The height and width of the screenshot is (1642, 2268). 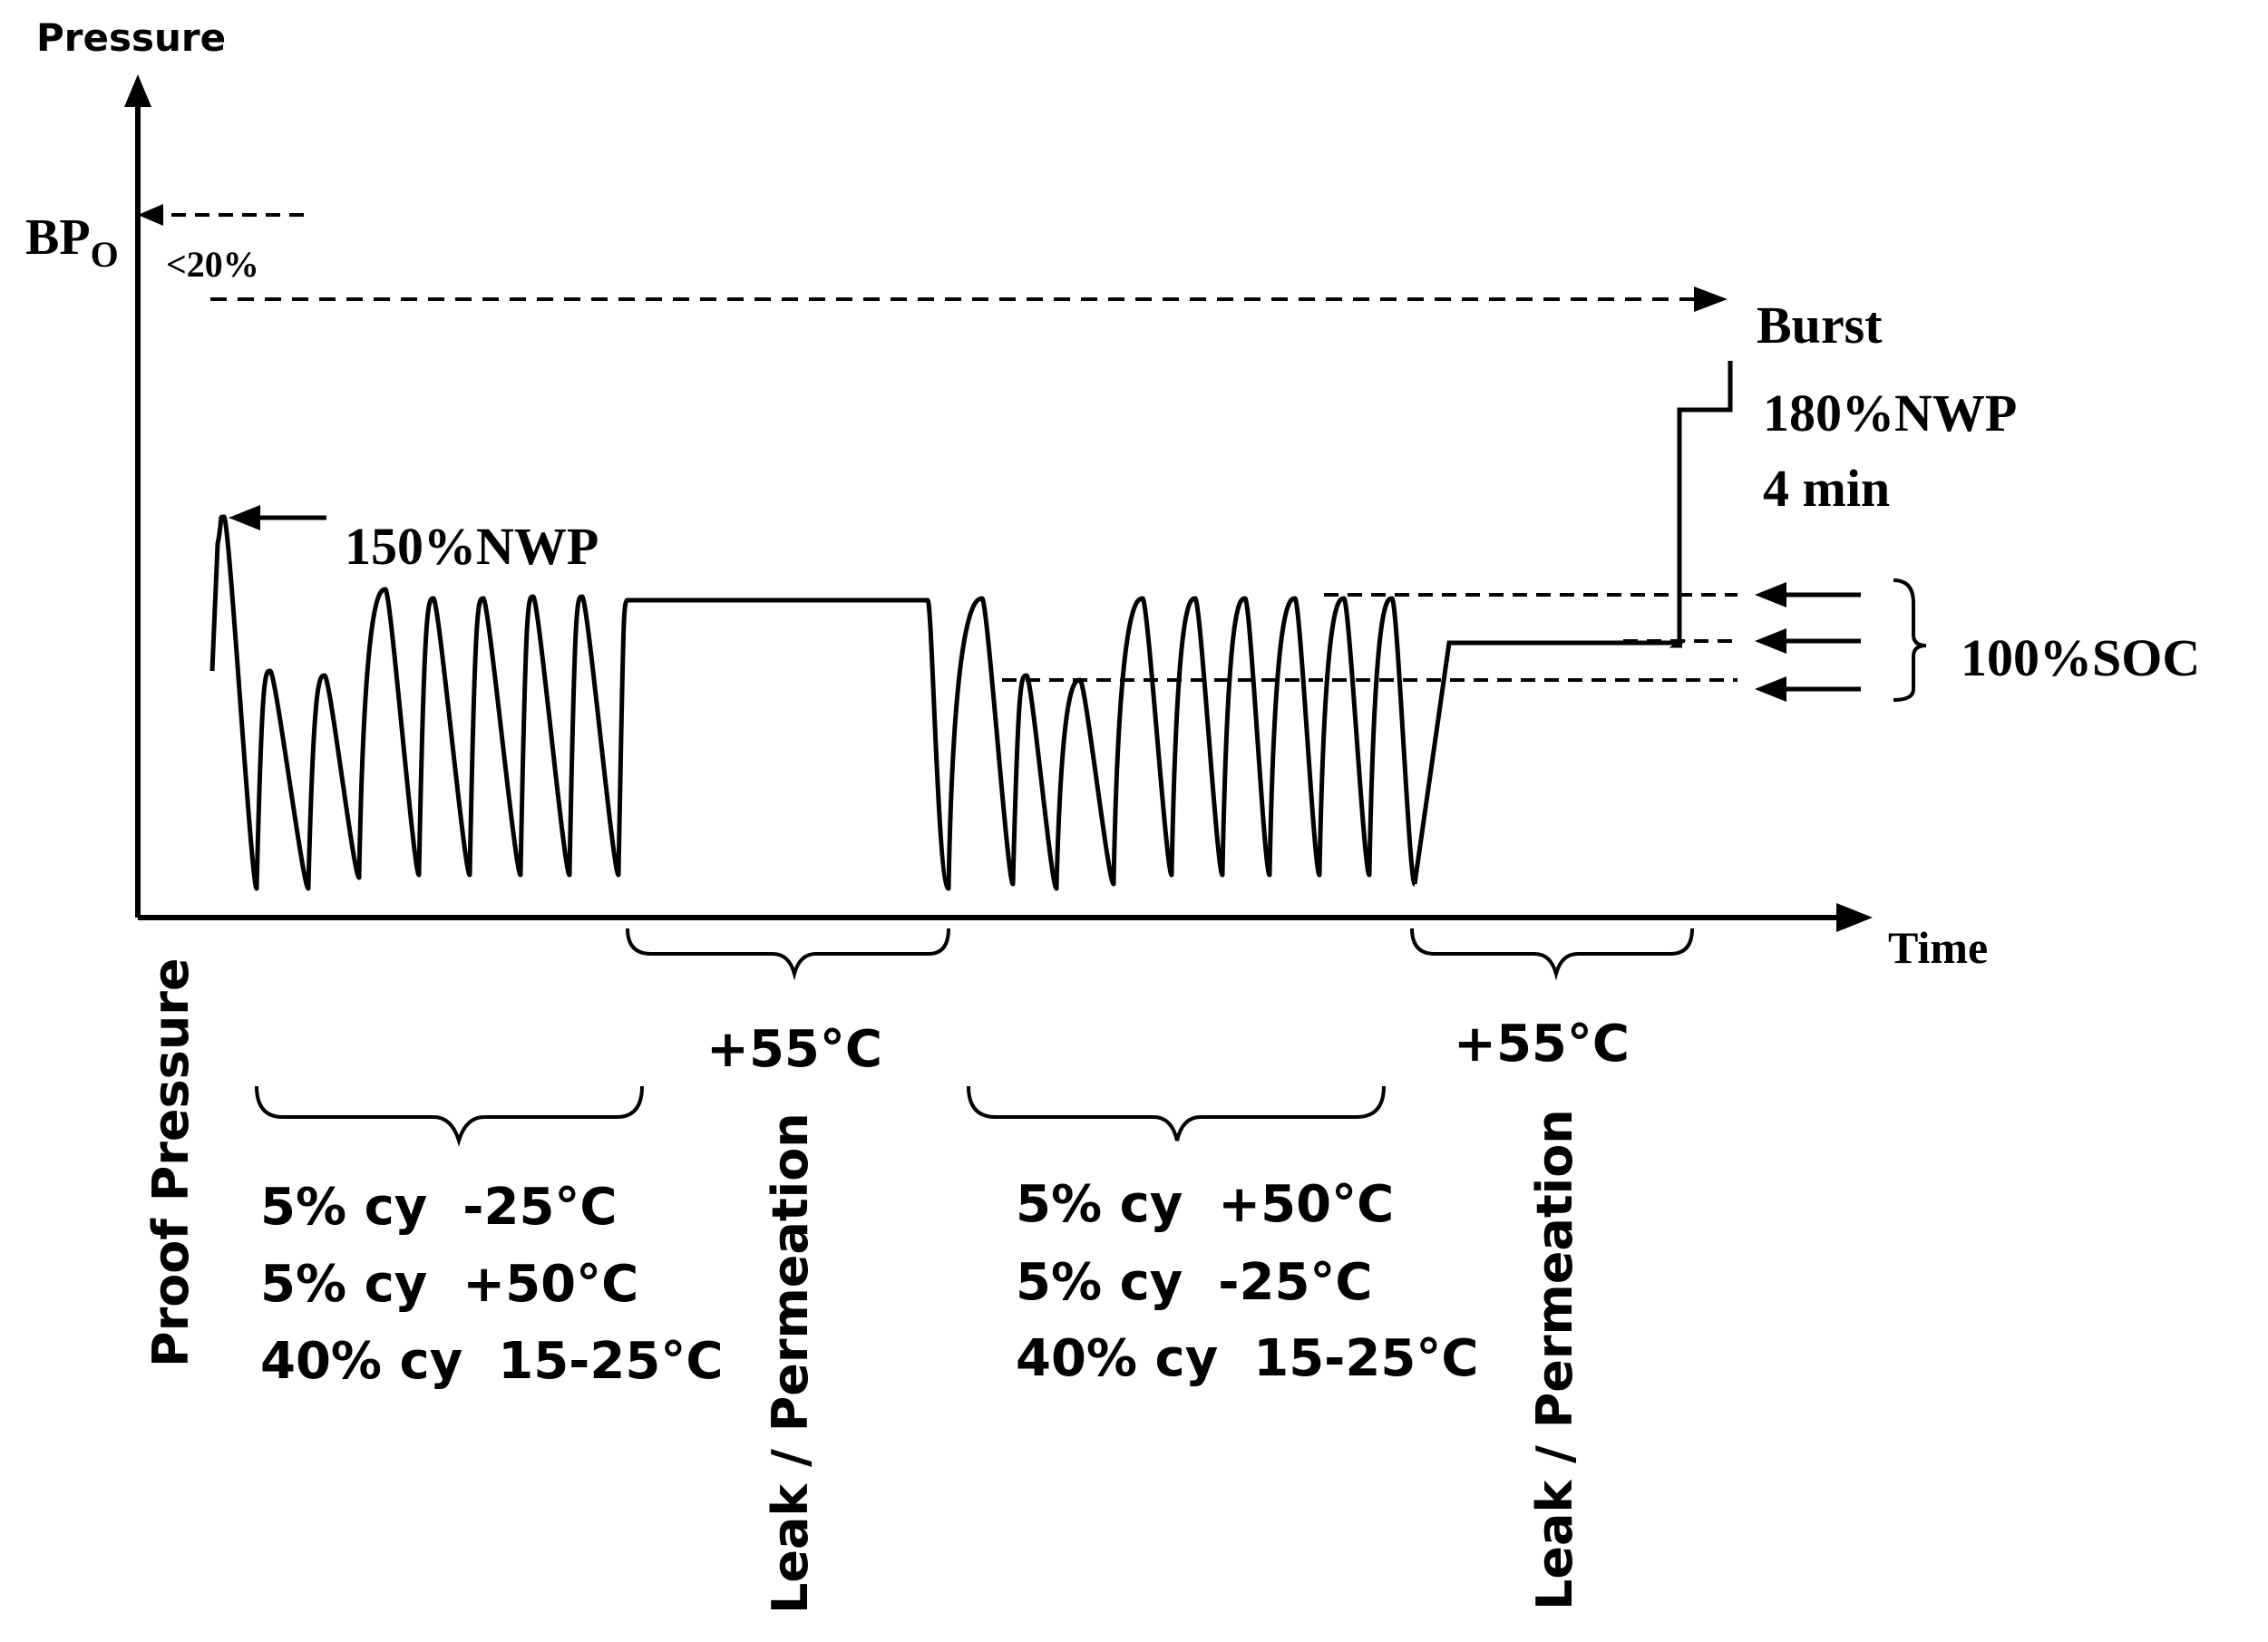 I want to click on burst-arrowhead, so click(x=1711, y=299).